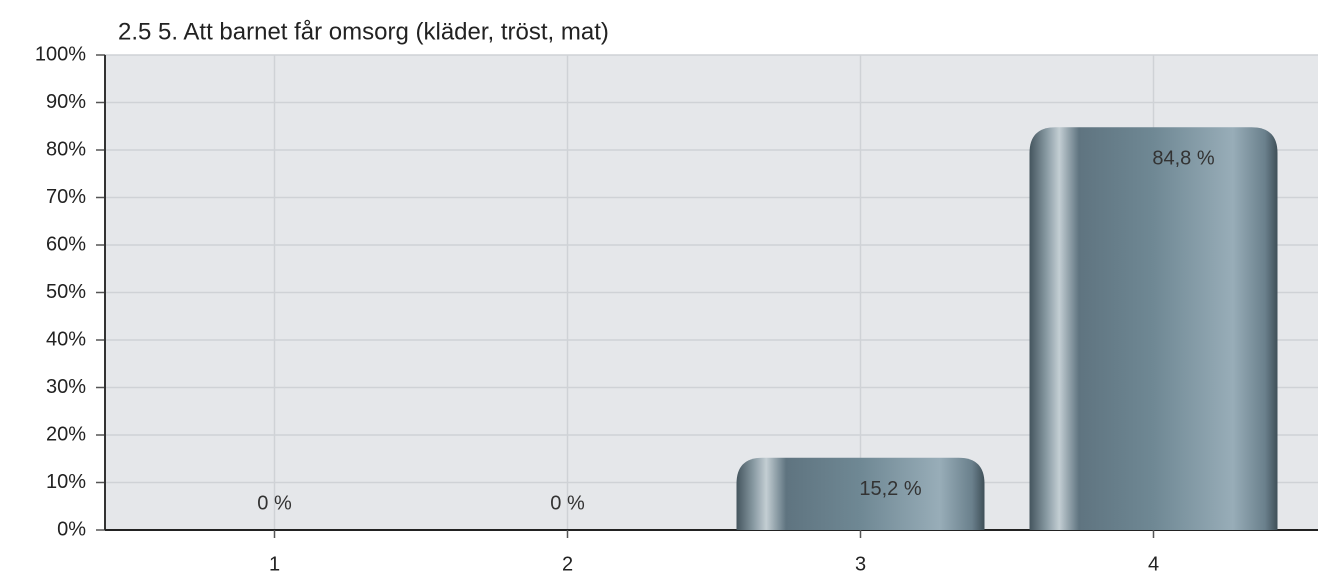  I want to click on y-tick-label: 70%, so click(66, 197).